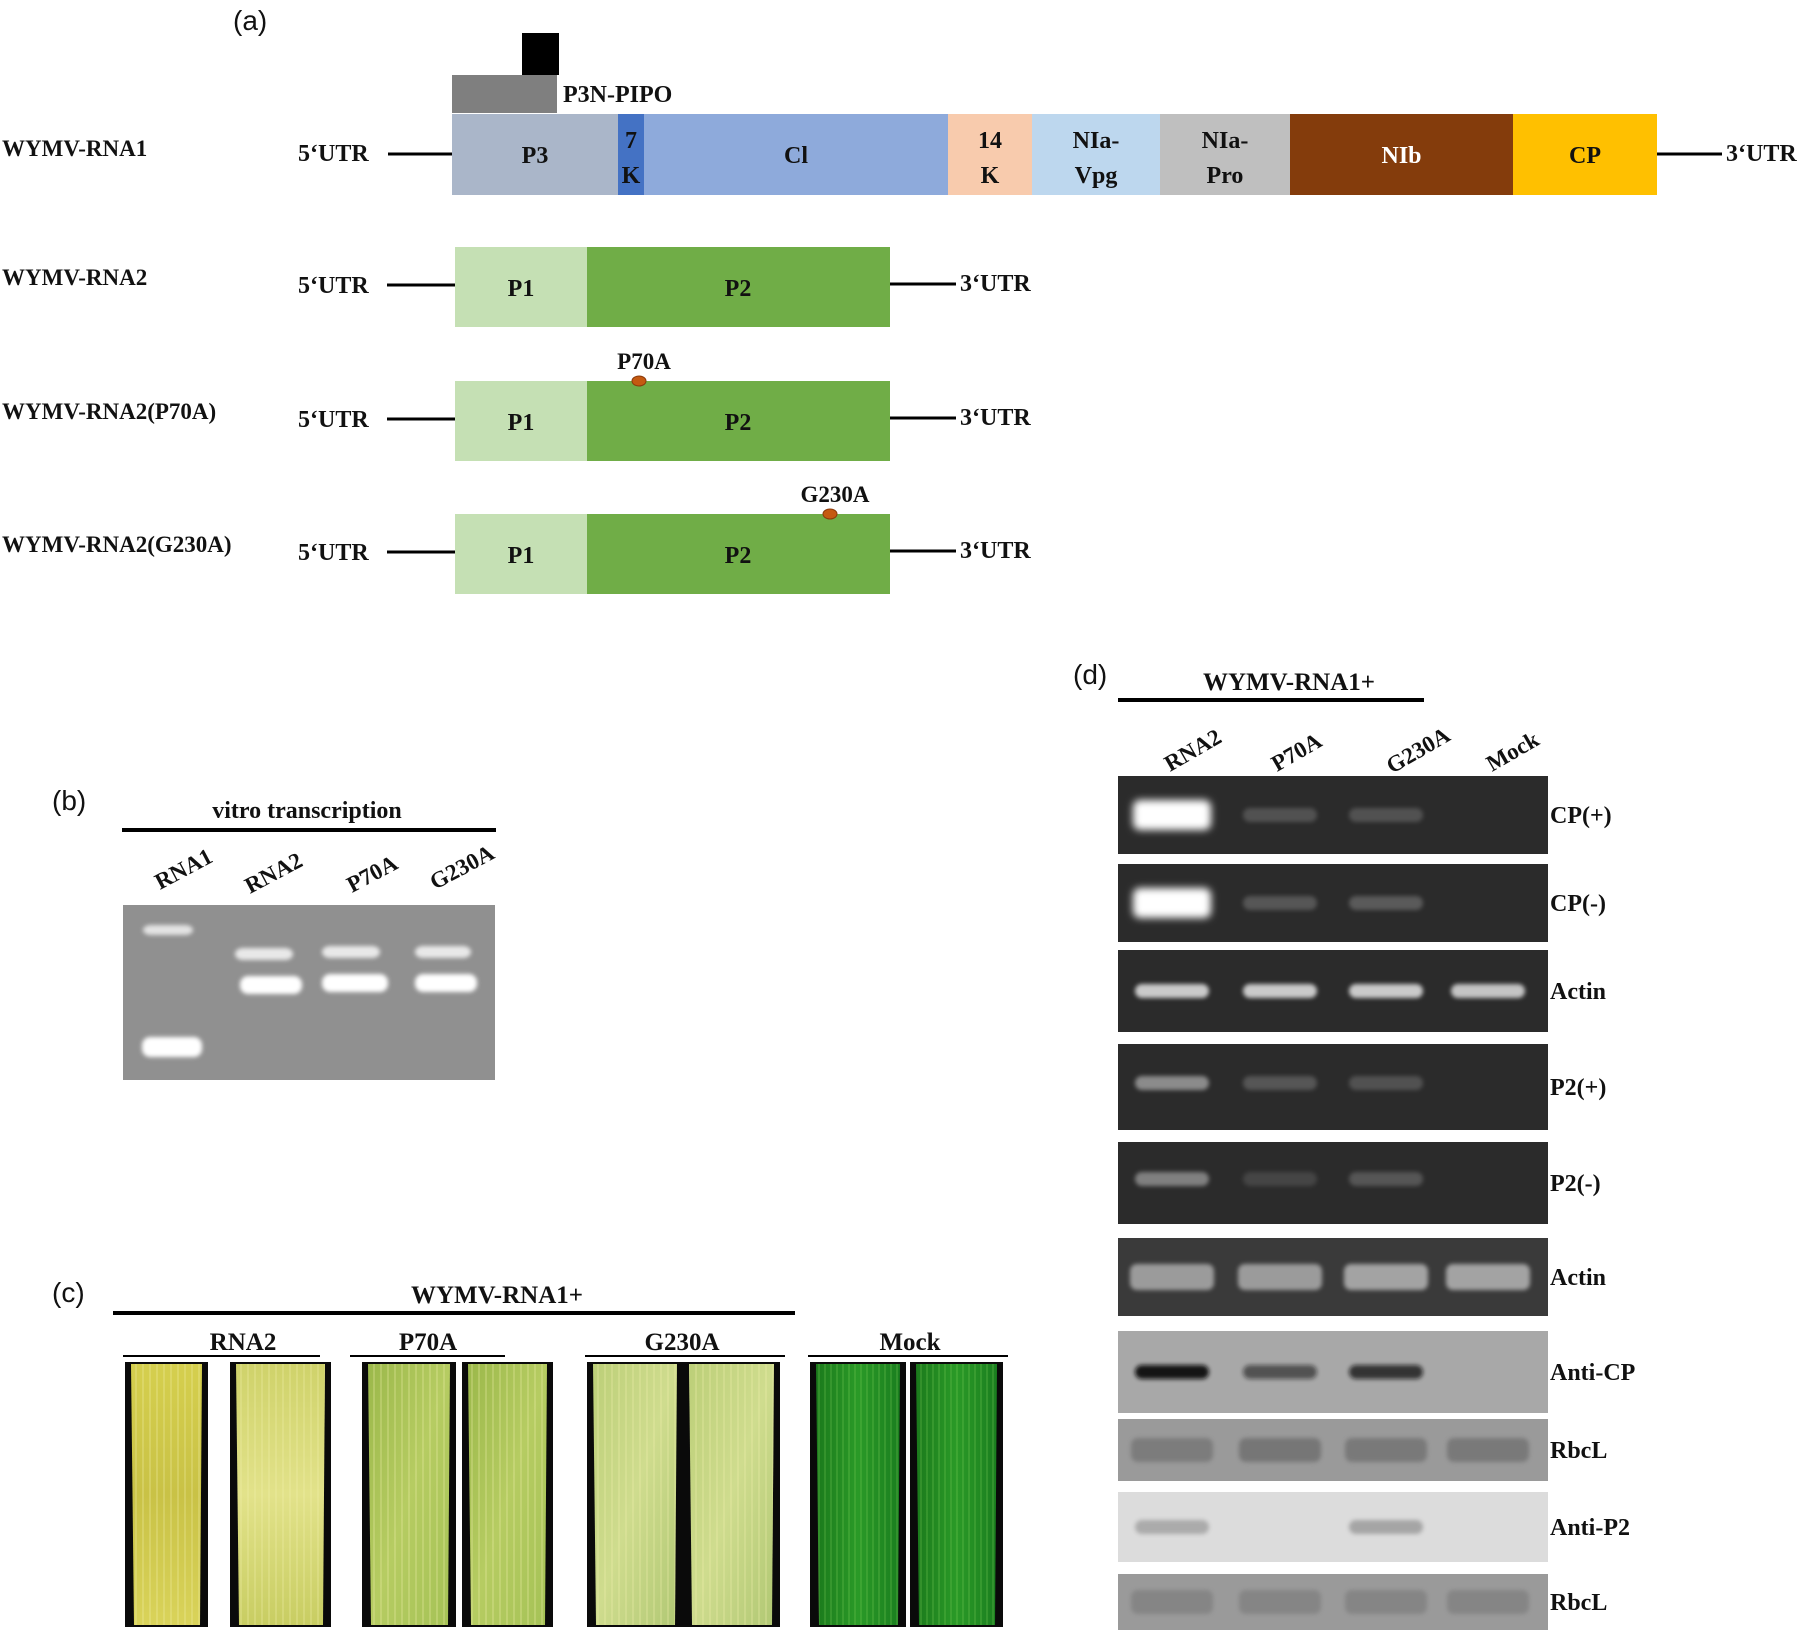 Image resolution: width=1810 pixels, height=1632 pixels. What do you see at coordinates (372, 873) in the screenshot?
I see `gel-lane-label: P70A` at bounding box center [372, 873].